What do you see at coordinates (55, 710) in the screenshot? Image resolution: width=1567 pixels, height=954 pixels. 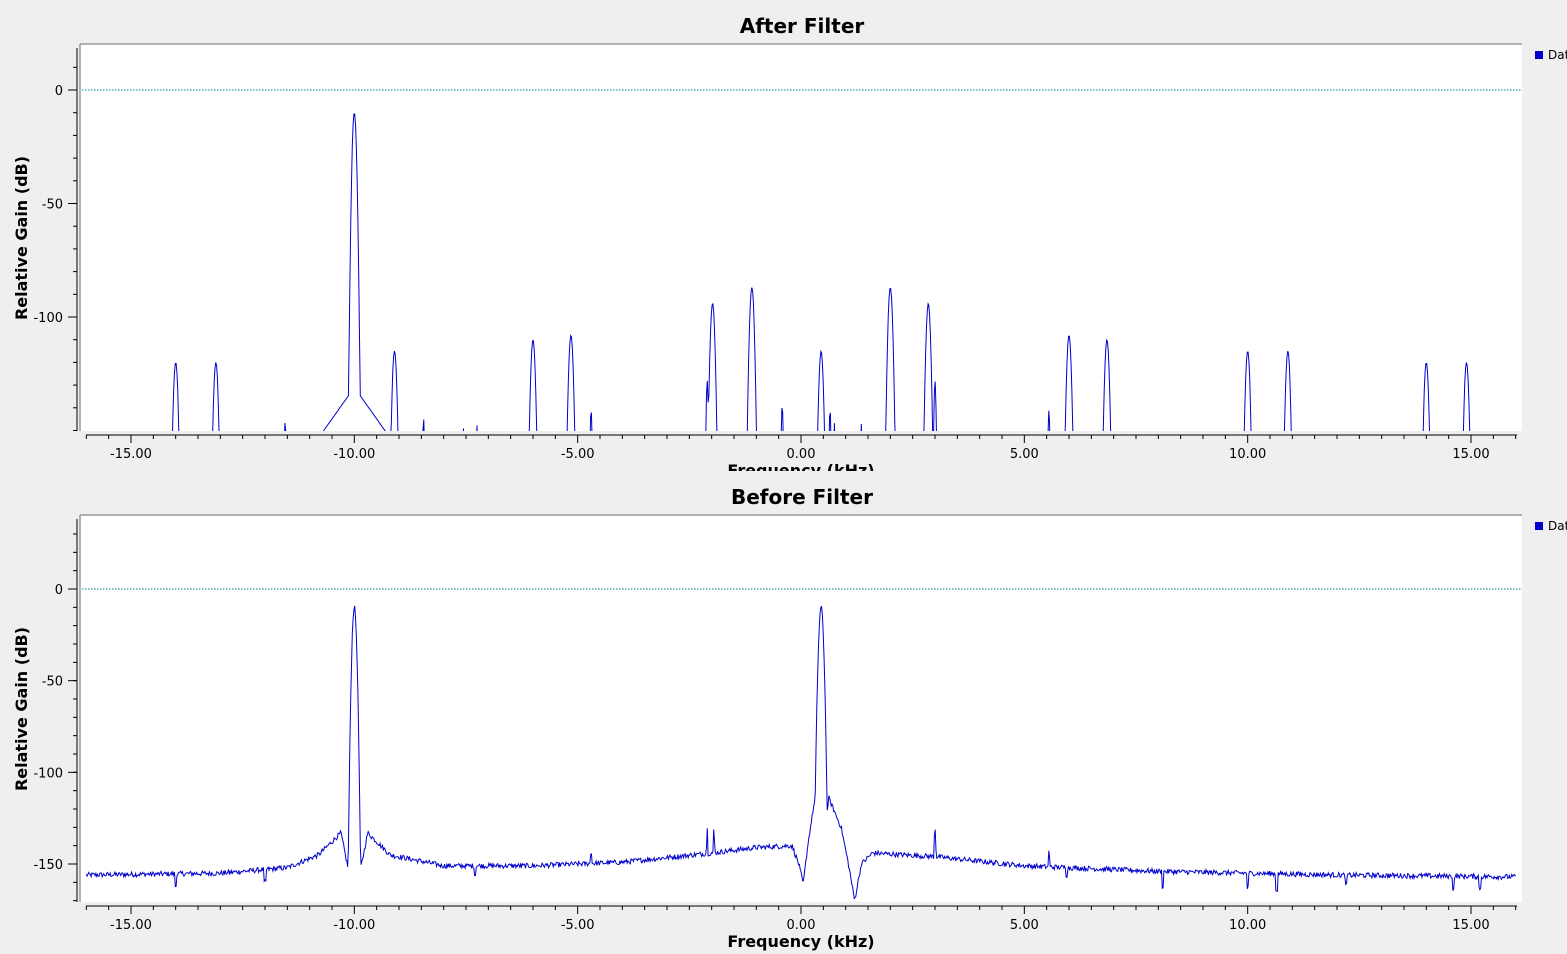 I see `y-axis: 0 -50 -100 -150` at bounding box center [55, 710].